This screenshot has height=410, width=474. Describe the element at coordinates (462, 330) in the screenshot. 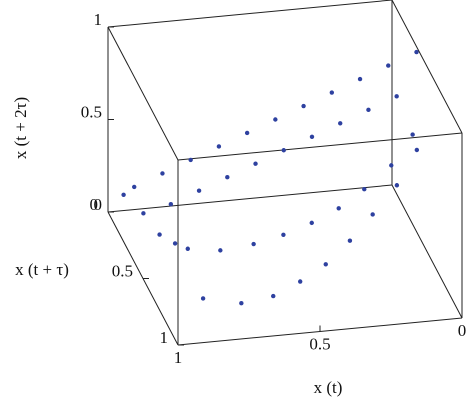

I see `x-tick-label: 0` at that location.